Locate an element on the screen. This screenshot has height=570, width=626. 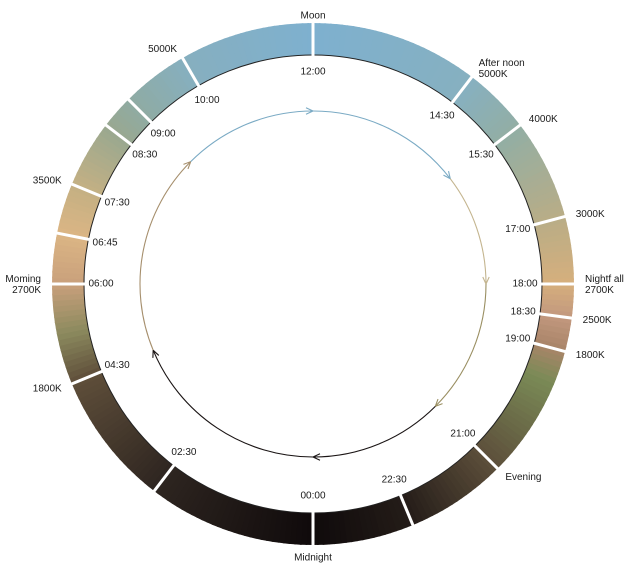
outer-label-line: After noon is located at coordinates (502, 63).